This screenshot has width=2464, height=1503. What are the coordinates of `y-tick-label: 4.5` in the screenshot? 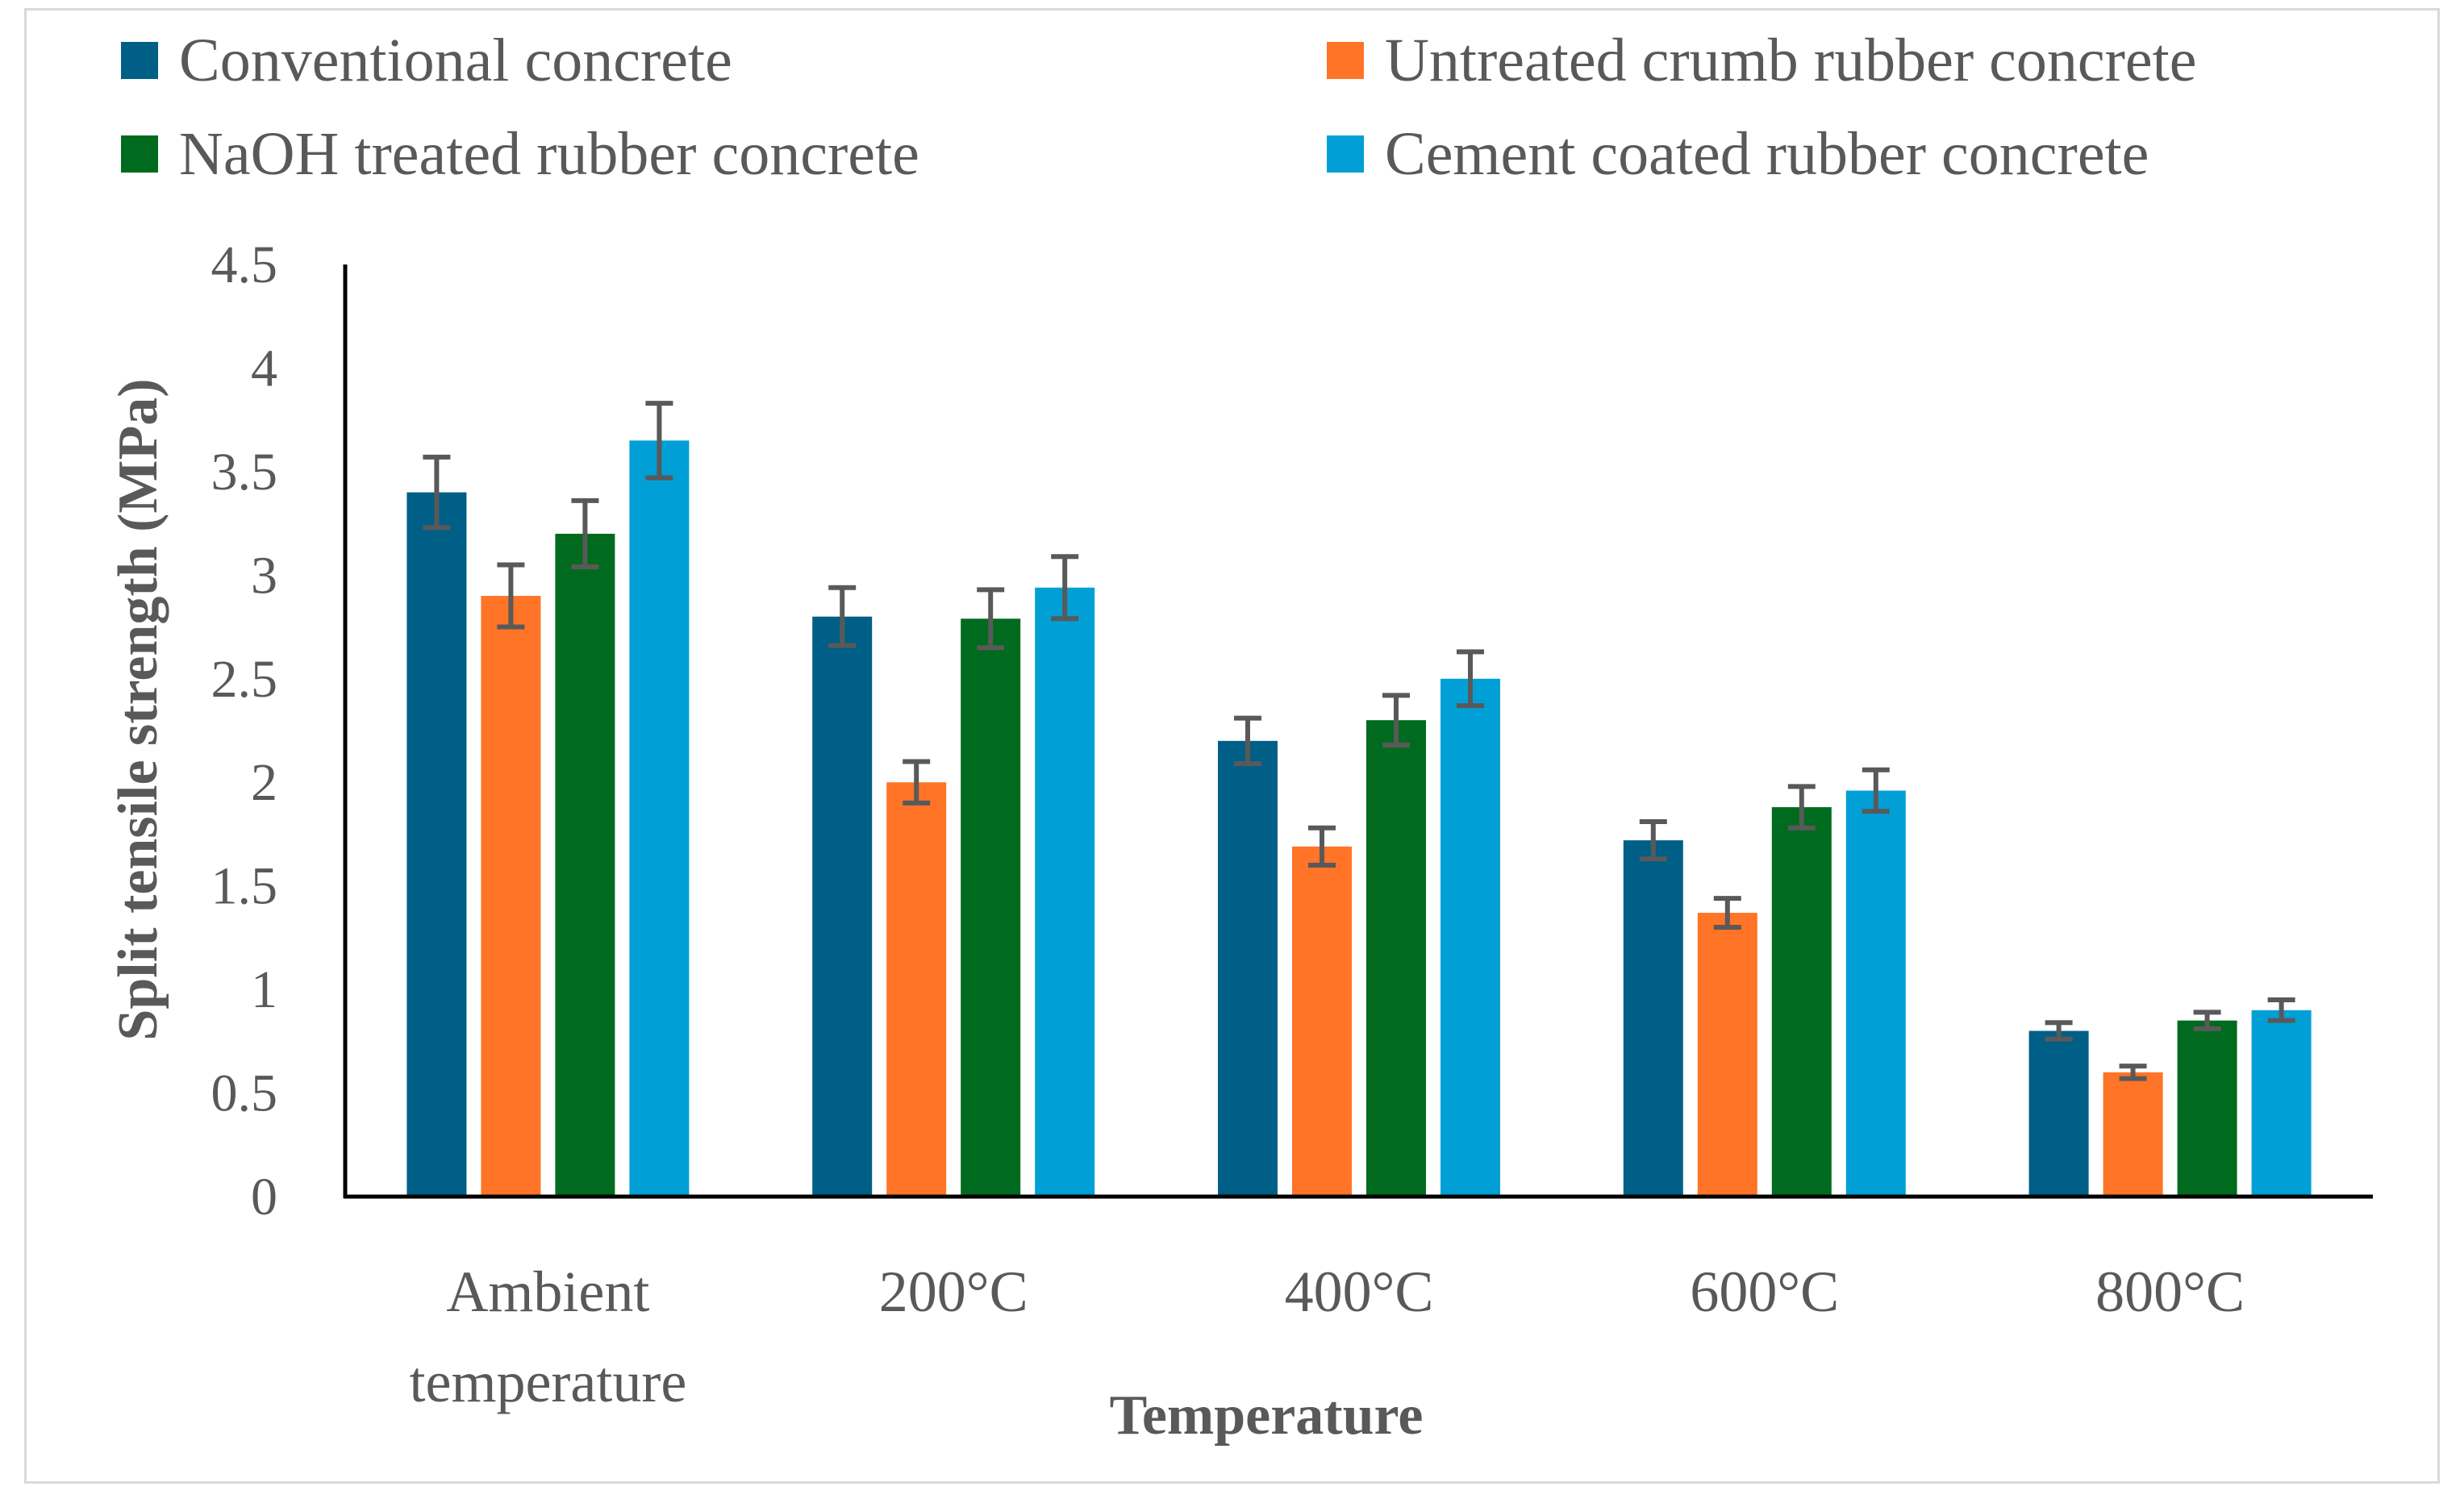 It's located at (245, 264).